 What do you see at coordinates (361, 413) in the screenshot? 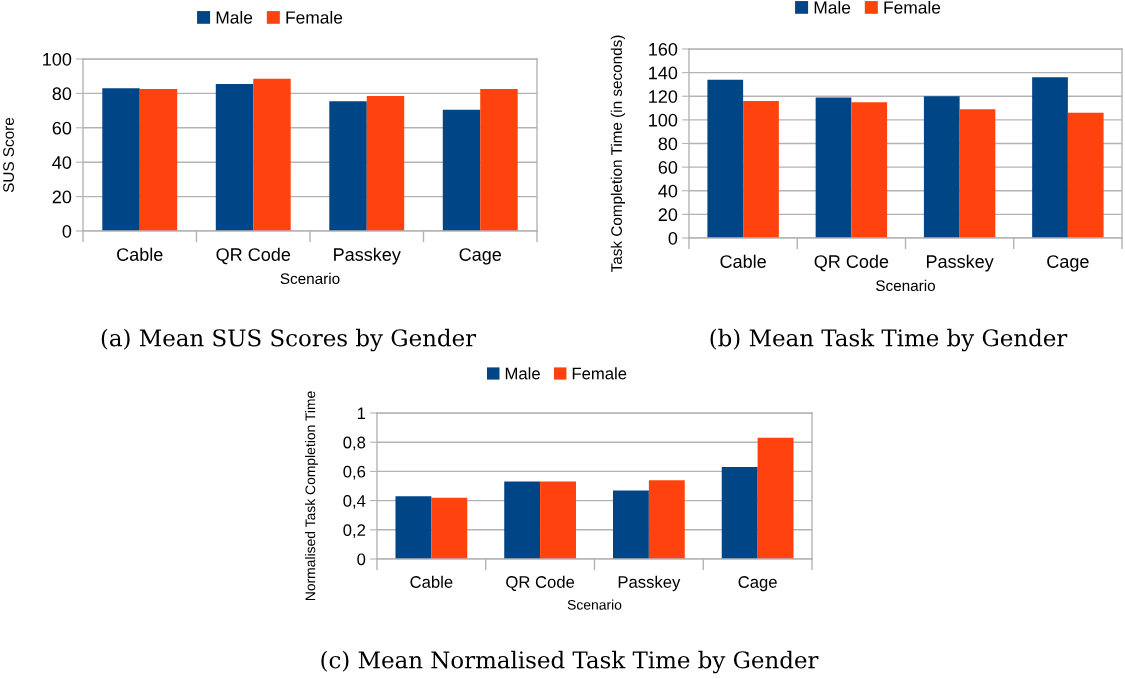
I see `y-tick-label: 1` at bounding box center [361, 413].